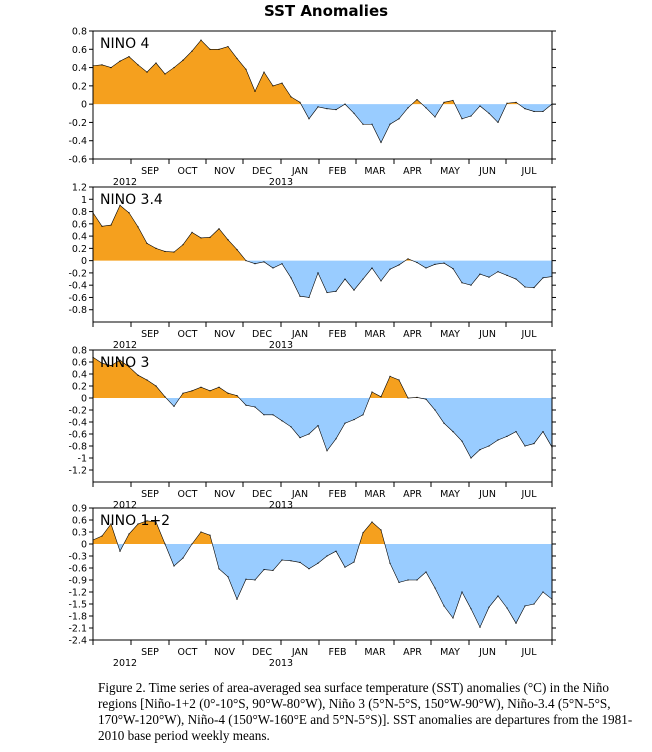 The width and height of the screenshot is (652, 752). Describe the element at coordinates (131, 200) in the screenshot. I see `panel-title: NINO 3.4` at that location.